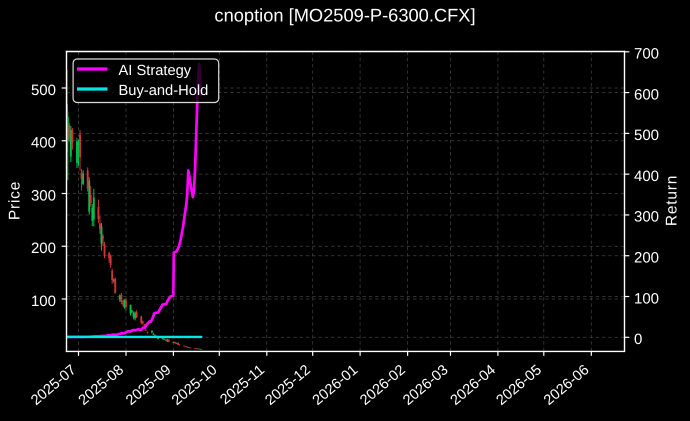 This screenshot has height=421, width=690. I want to click on svg-text: Price, so click(14, 200).